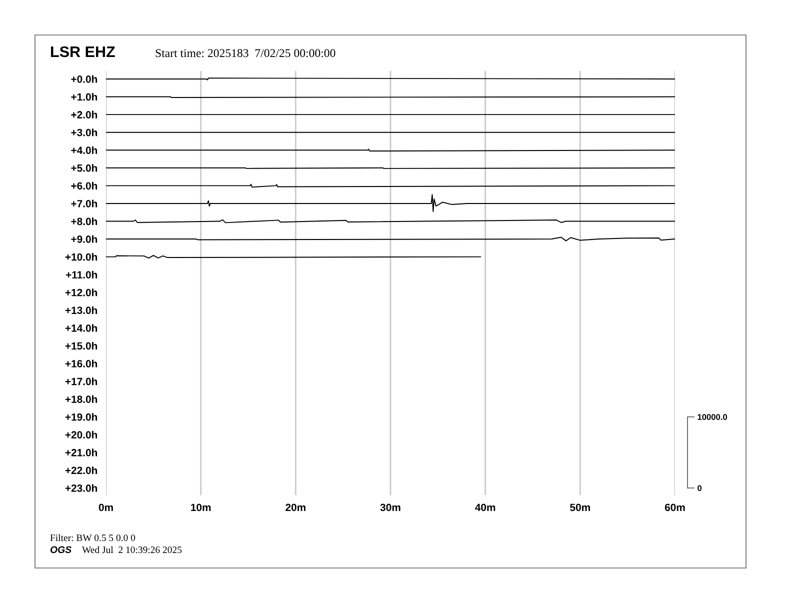  I want to click on y-tick-label: +8.0h, so click(84, 221).